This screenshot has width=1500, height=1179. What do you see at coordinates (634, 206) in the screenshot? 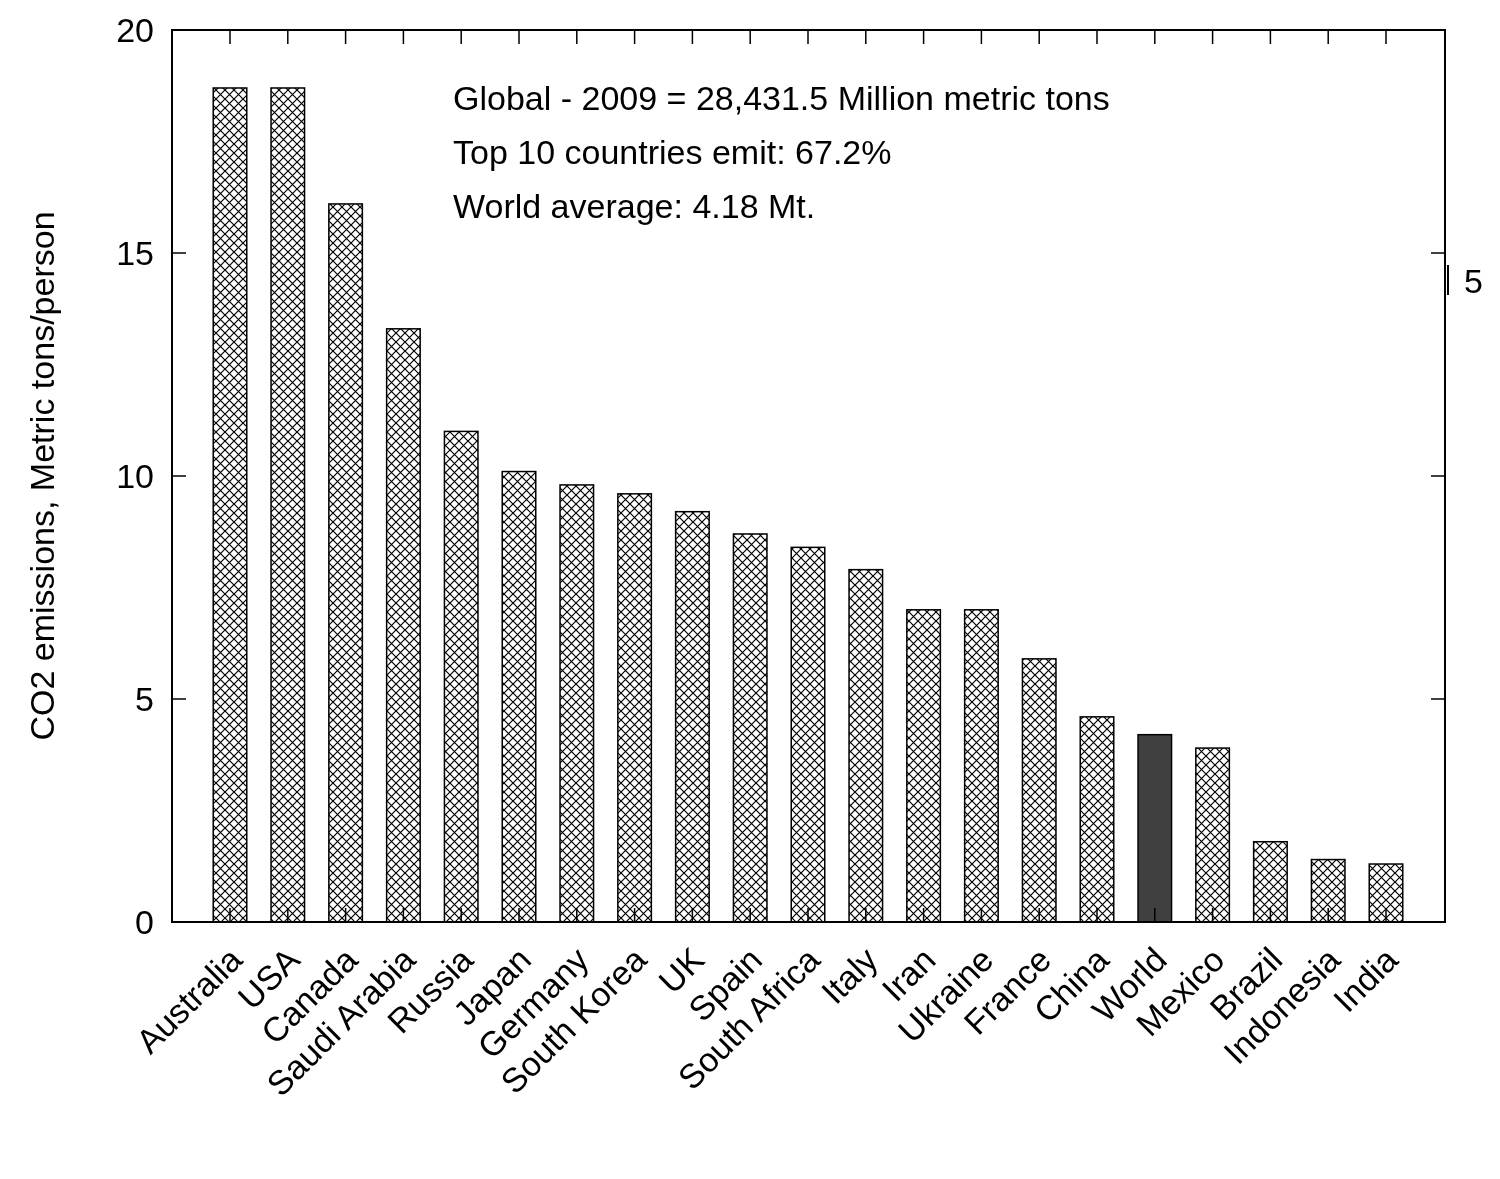
I see `annotation: World average: 4.18 Mt.` at bounding box center [634, 206].